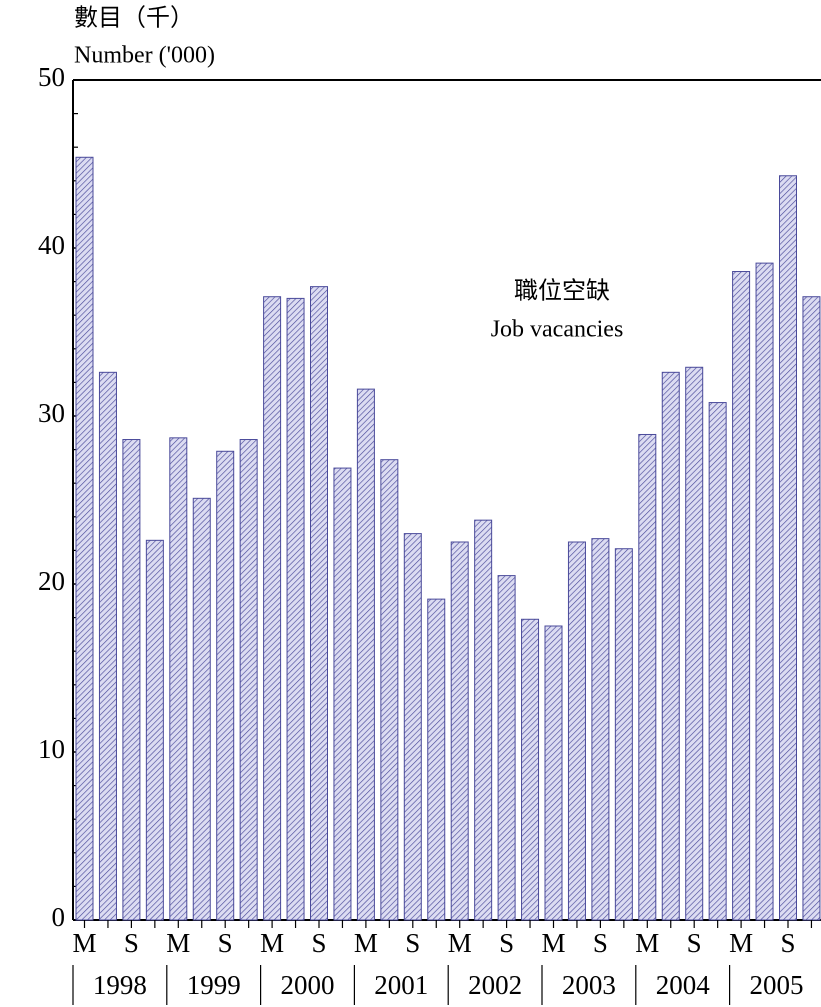 The height and width of the screenshot is (1007, 821). Describe the element at coordinates (144, 56) in the screenshot. I see `chart-subtitle: Number ('000)` at that location.